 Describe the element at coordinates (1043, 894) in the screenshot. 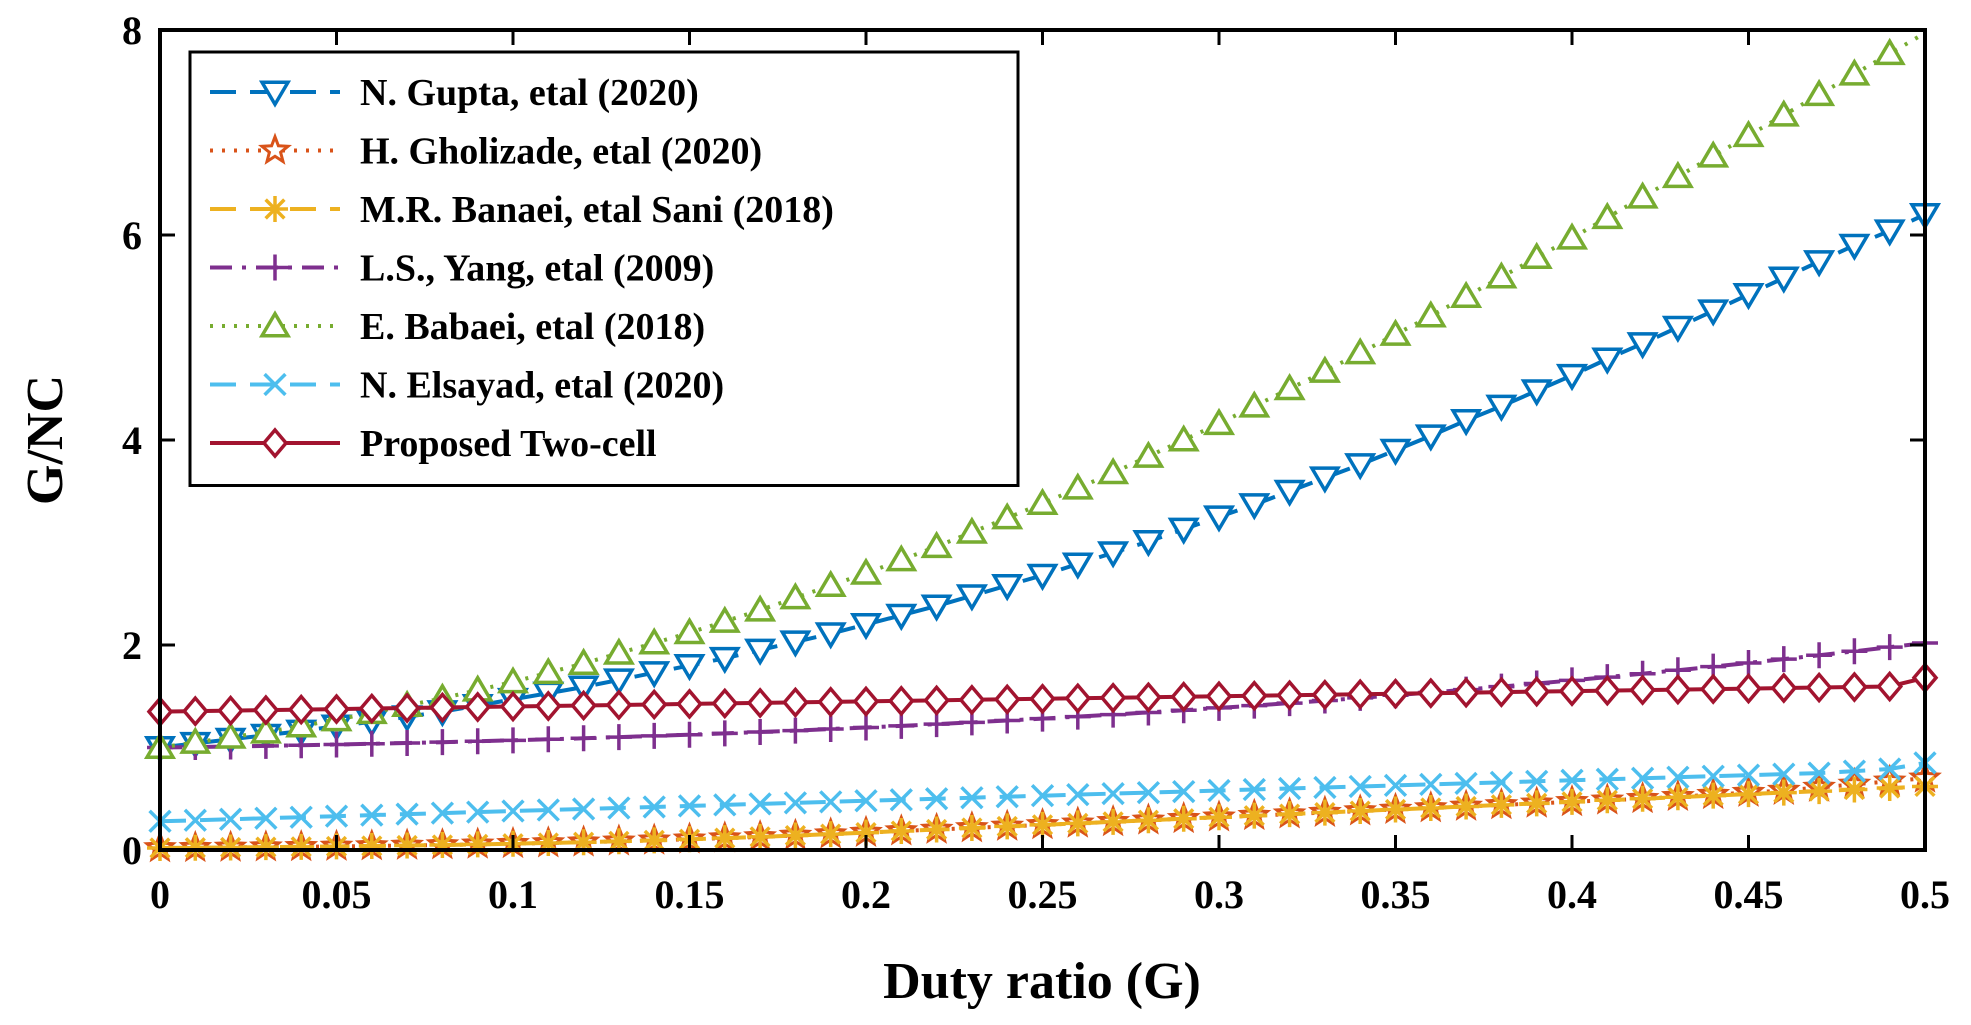

I see `x-tick-label: 0.25` at that location.